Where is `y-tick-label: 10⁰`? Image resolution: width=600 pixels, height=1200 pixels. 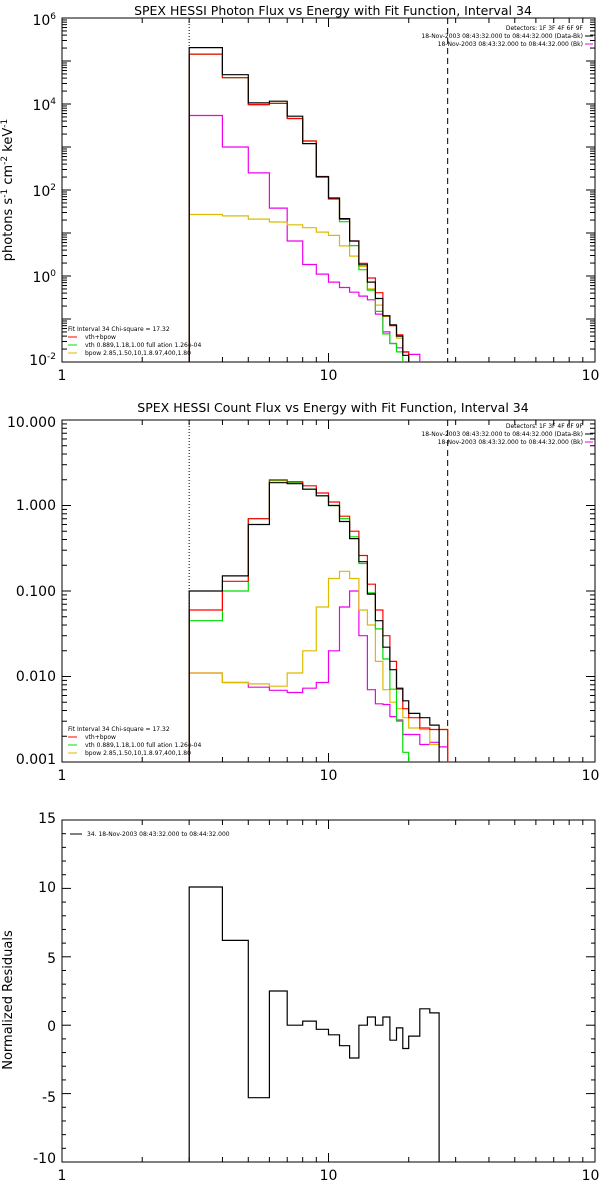
y-tick-label: 10⁰ is located at coordinates (44, 277).